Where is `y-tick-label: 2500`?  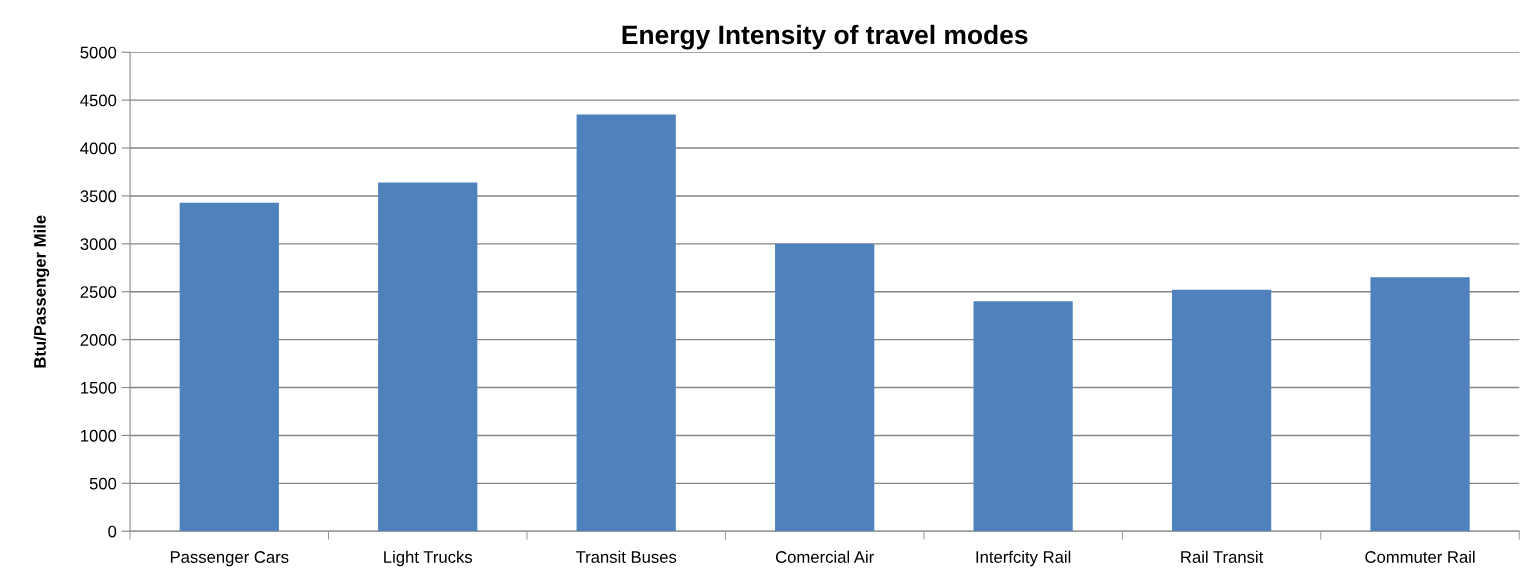
y-tick-label: 2500 is located at coordinates (98, 292).